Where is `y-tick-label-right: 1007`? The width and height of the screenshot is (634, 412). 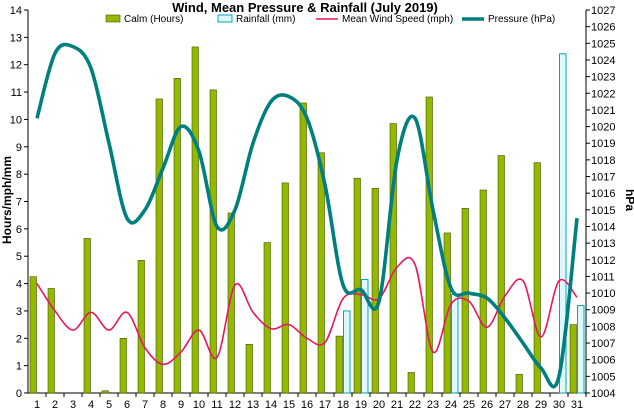
y-tick-label-right: 1007 is located at coordinates (603, 344).